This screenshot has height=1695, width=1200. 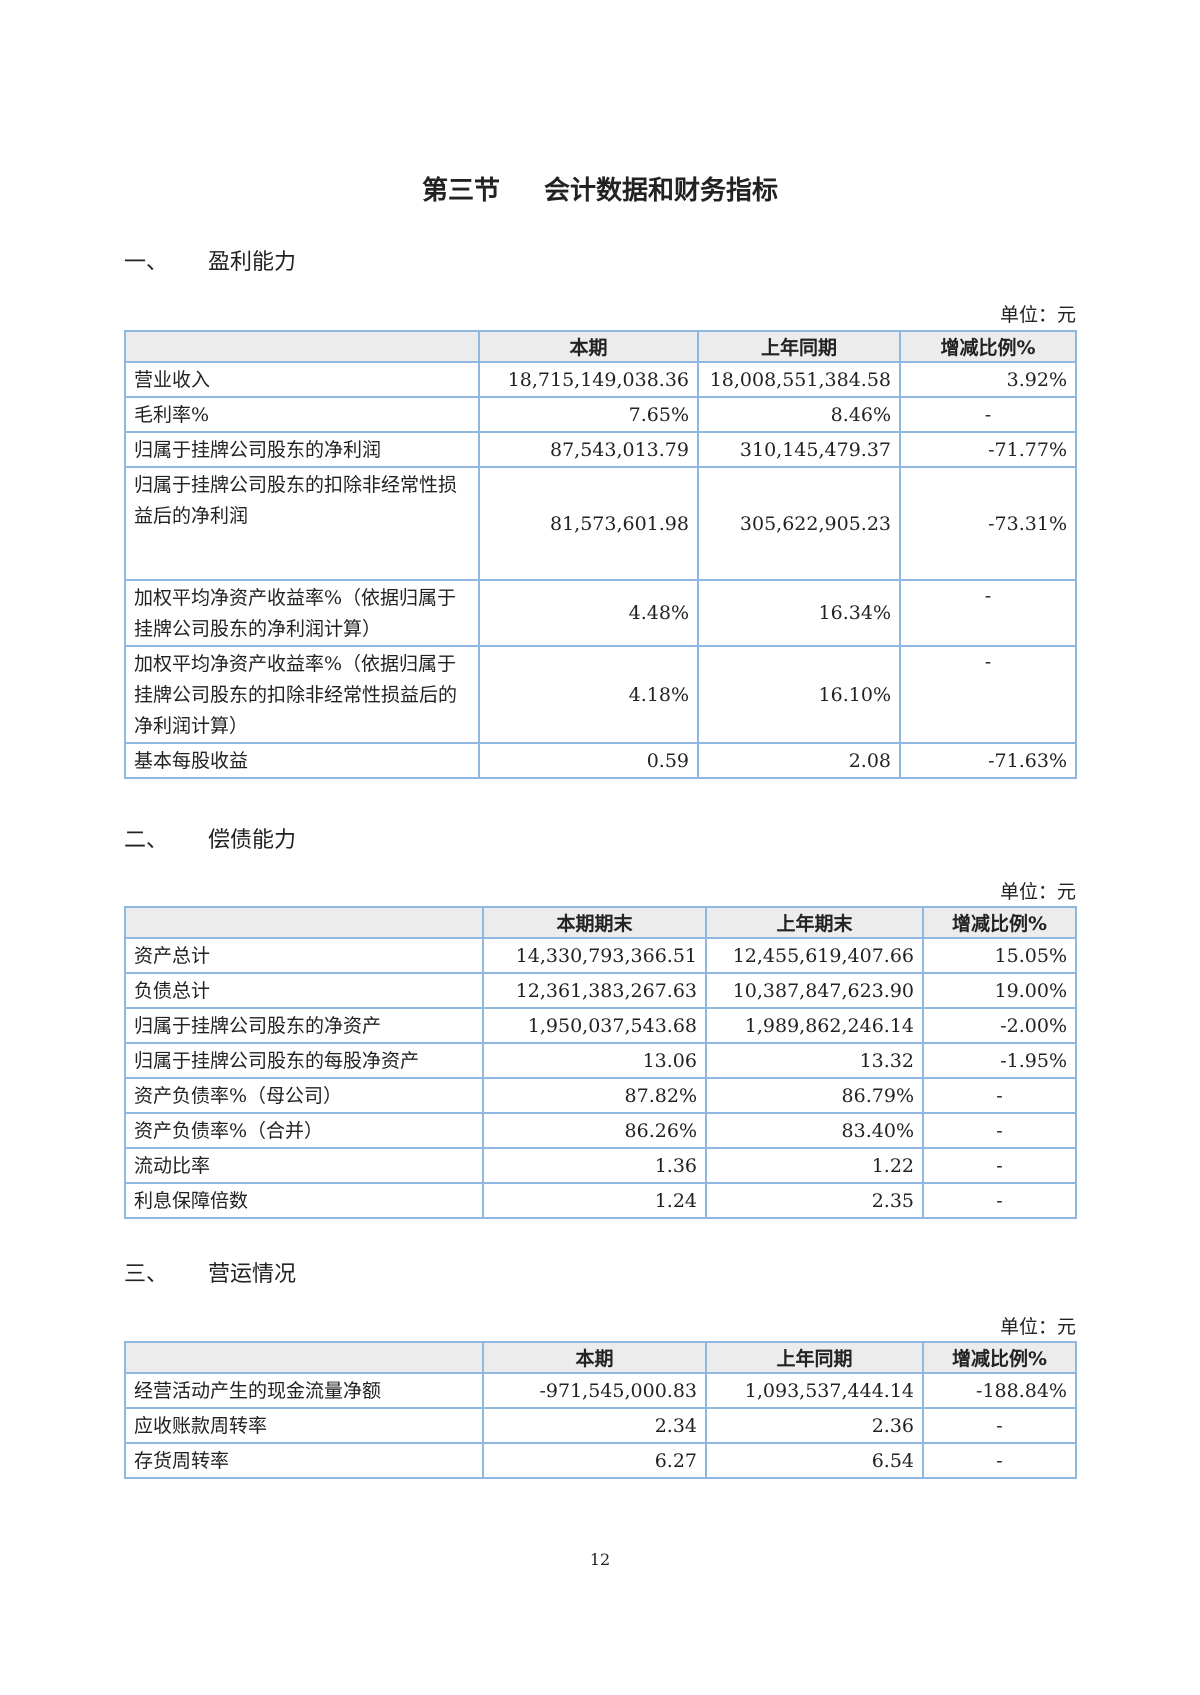 I want to click on heading-number: 一、, so click(x=146, y=262).